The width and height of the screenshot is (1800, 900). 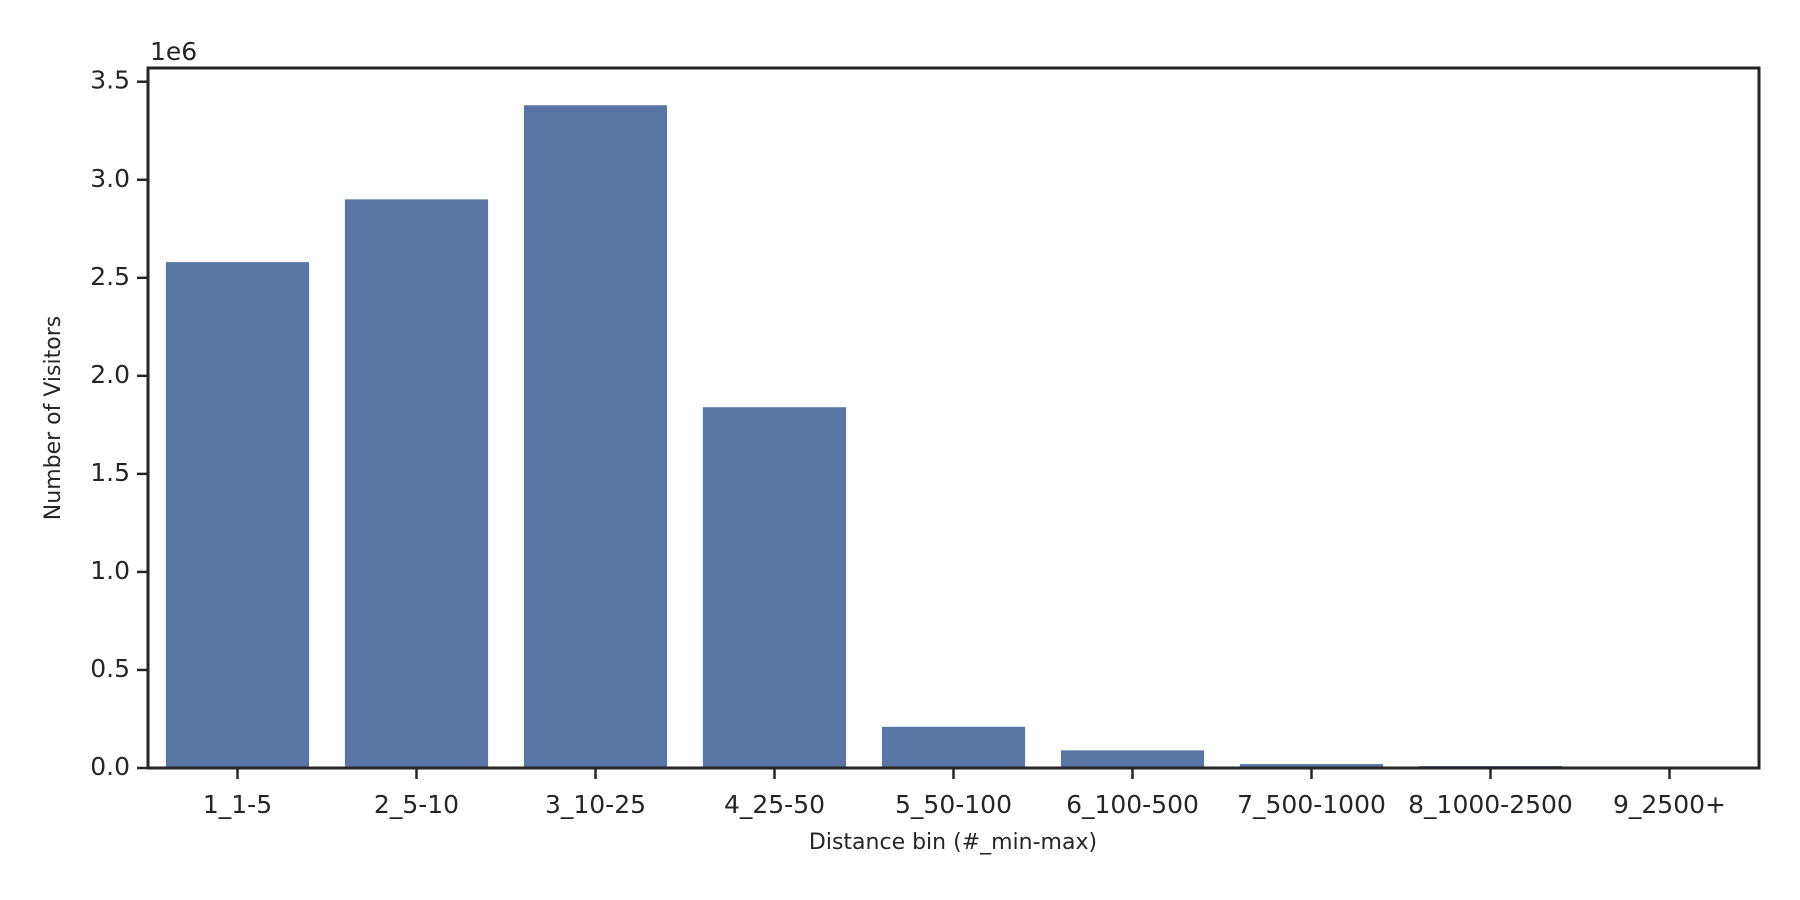 I want to click on x-tick-label: 3_10-25, so click(x=595, y=804).